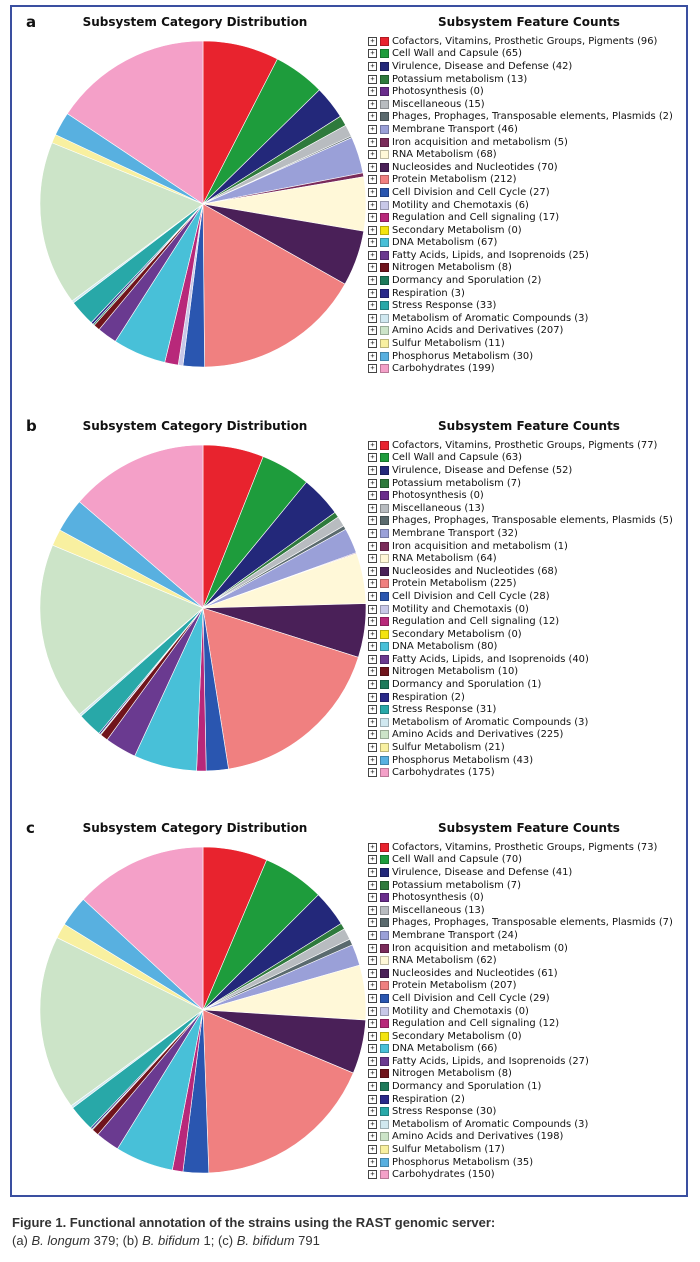 The width and height of the screenshot is (700, 1262). I want to click on legend-item: + Dormancy and Sporulation (2), so click(527, 280).